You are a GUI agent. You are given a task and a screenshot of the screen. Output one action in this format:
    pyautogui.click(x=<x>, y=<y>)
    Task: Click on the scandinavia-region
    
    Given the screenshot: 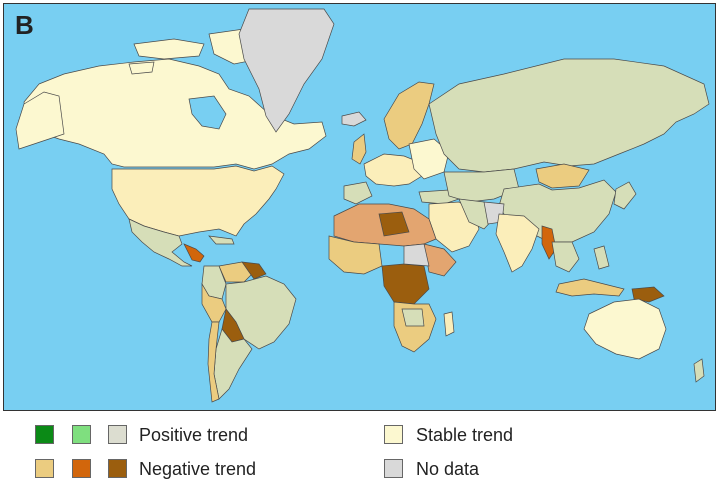 What is the action you would take?
    pyautogui.click(x=409, y=115)
    